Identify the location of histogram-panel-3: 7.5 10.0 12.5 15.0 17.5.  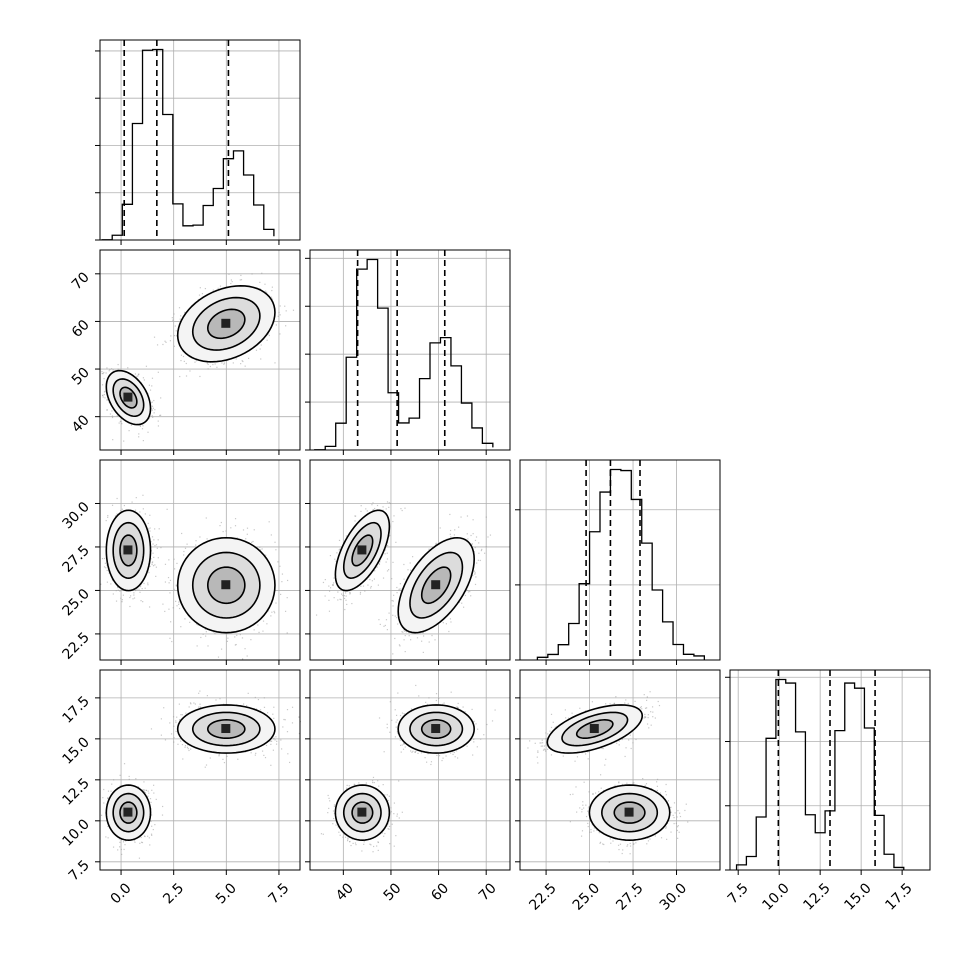
(828, 791).